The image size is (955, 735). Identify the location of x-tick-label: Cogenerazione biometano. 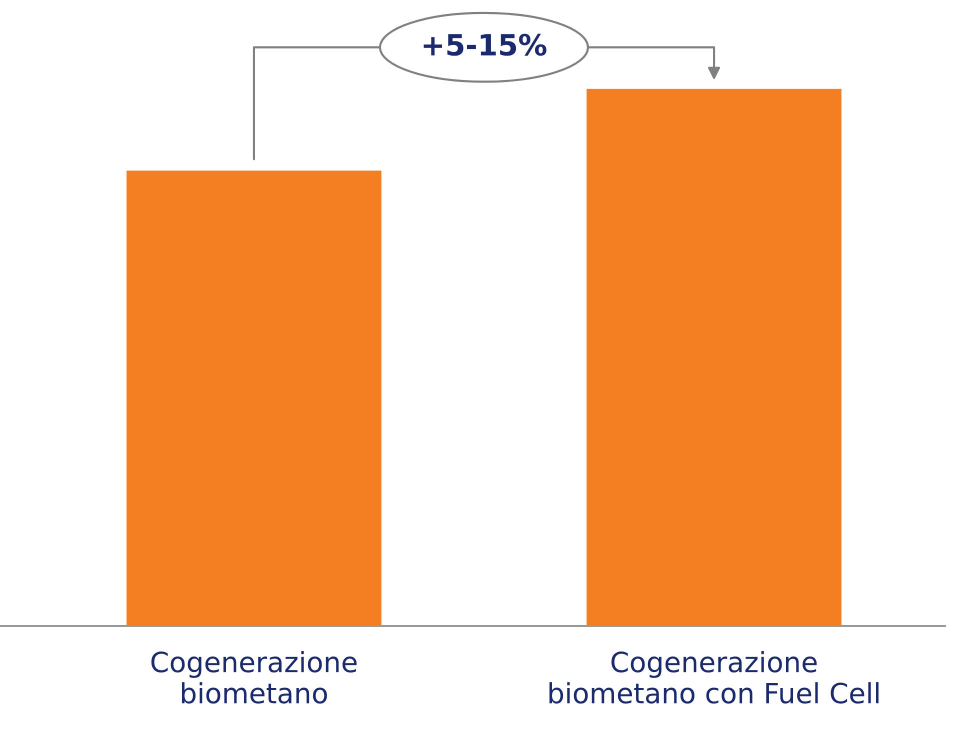
(254, 677).